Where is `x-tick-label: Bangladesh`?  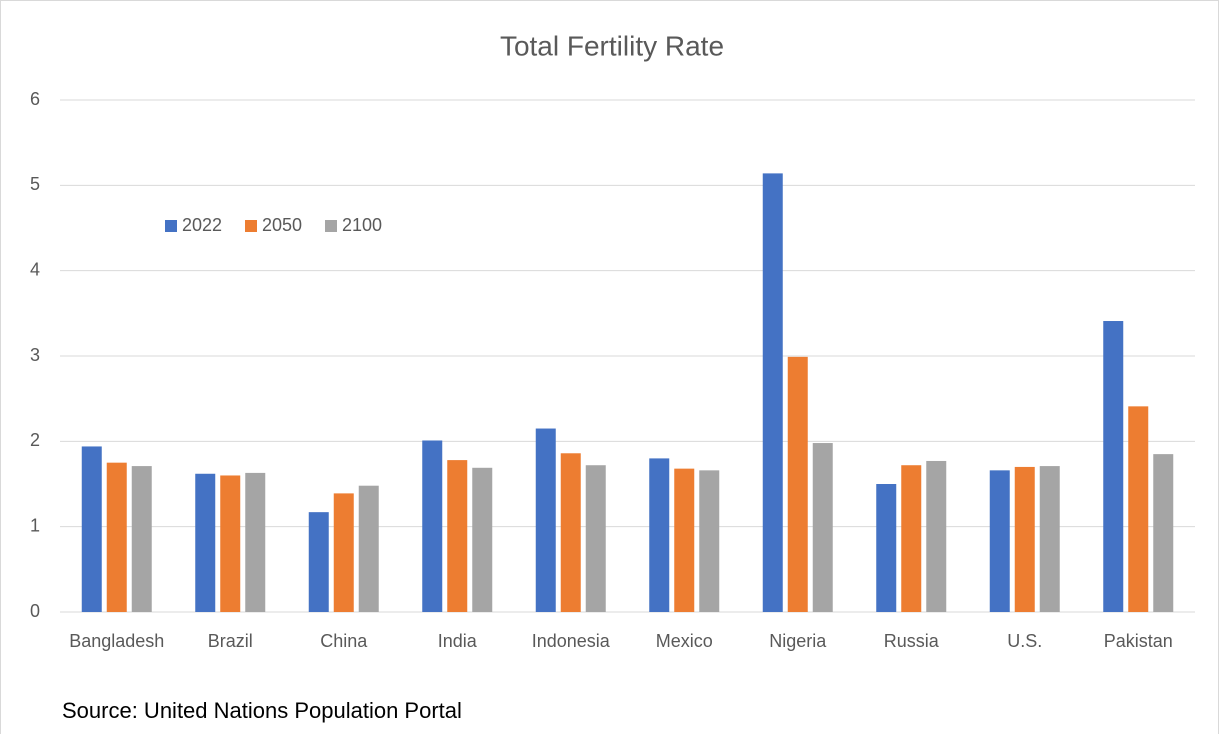
x-tick-label: Bangladesh is located at coordinates (116, 641).